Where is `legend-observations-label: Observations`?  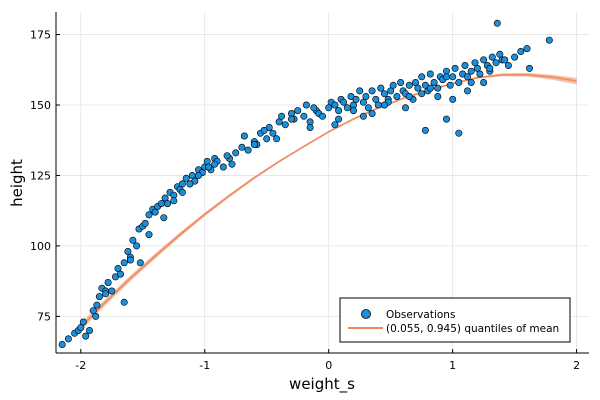
legend-observations-label: Observations is located at coordinates (420, 315).